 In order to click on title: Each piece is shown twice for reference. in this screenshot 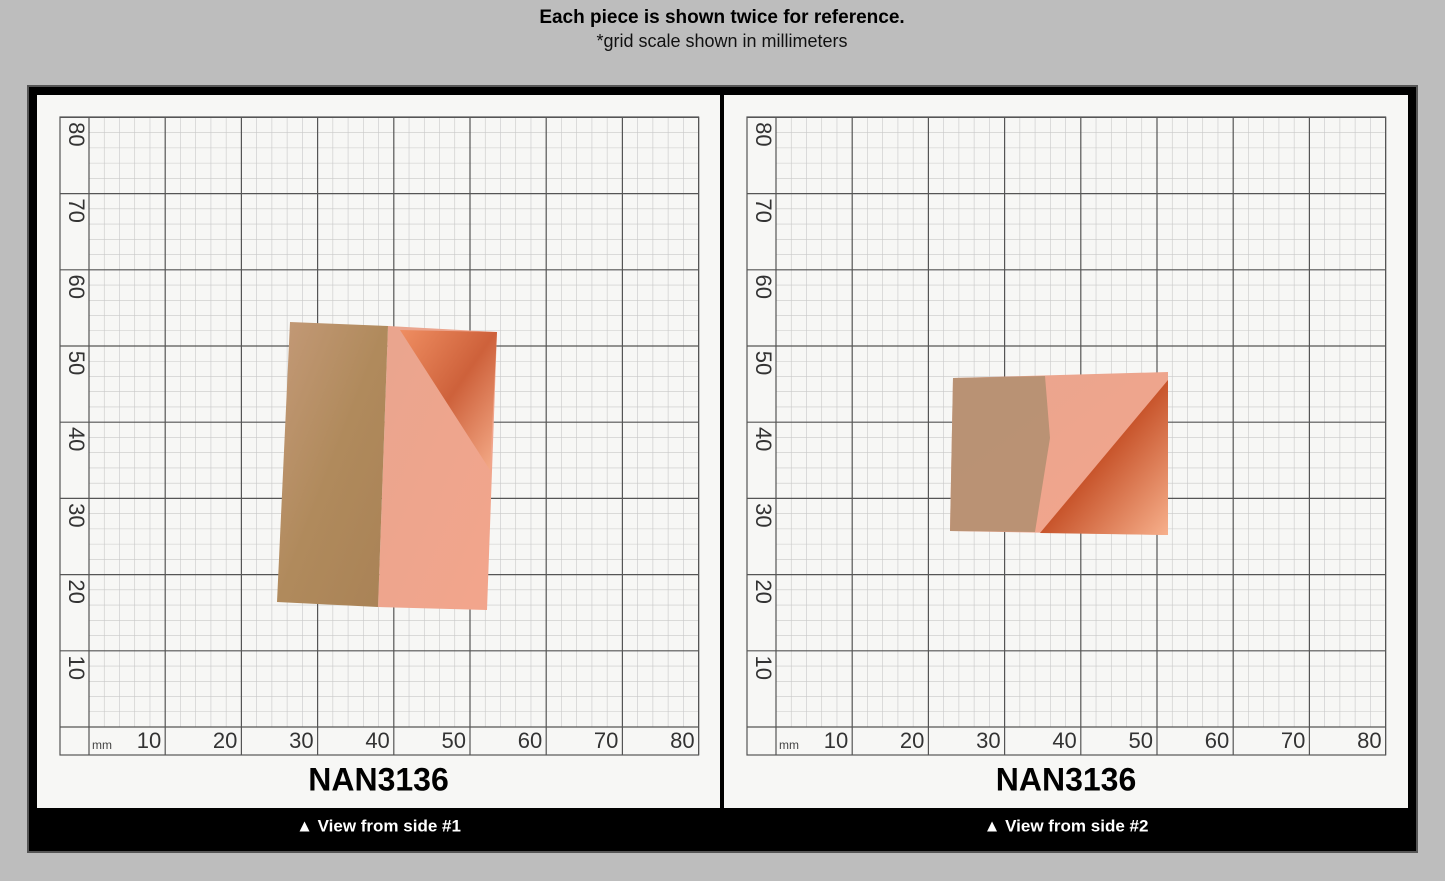, I will do `click(721, 17)`.